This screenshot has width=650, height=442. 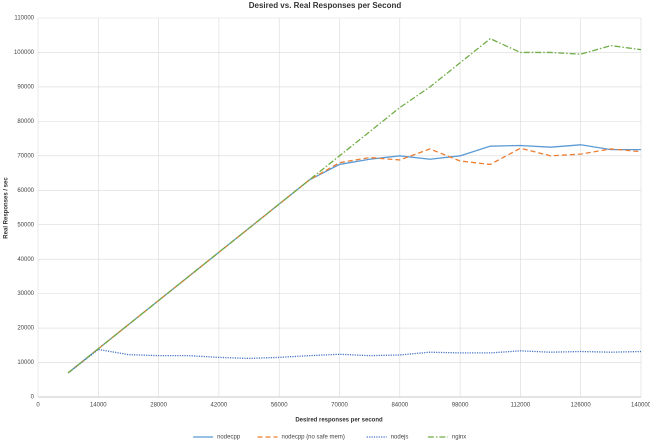 I want to click on y-tick-label: 110000, so click(x=24, y=19).